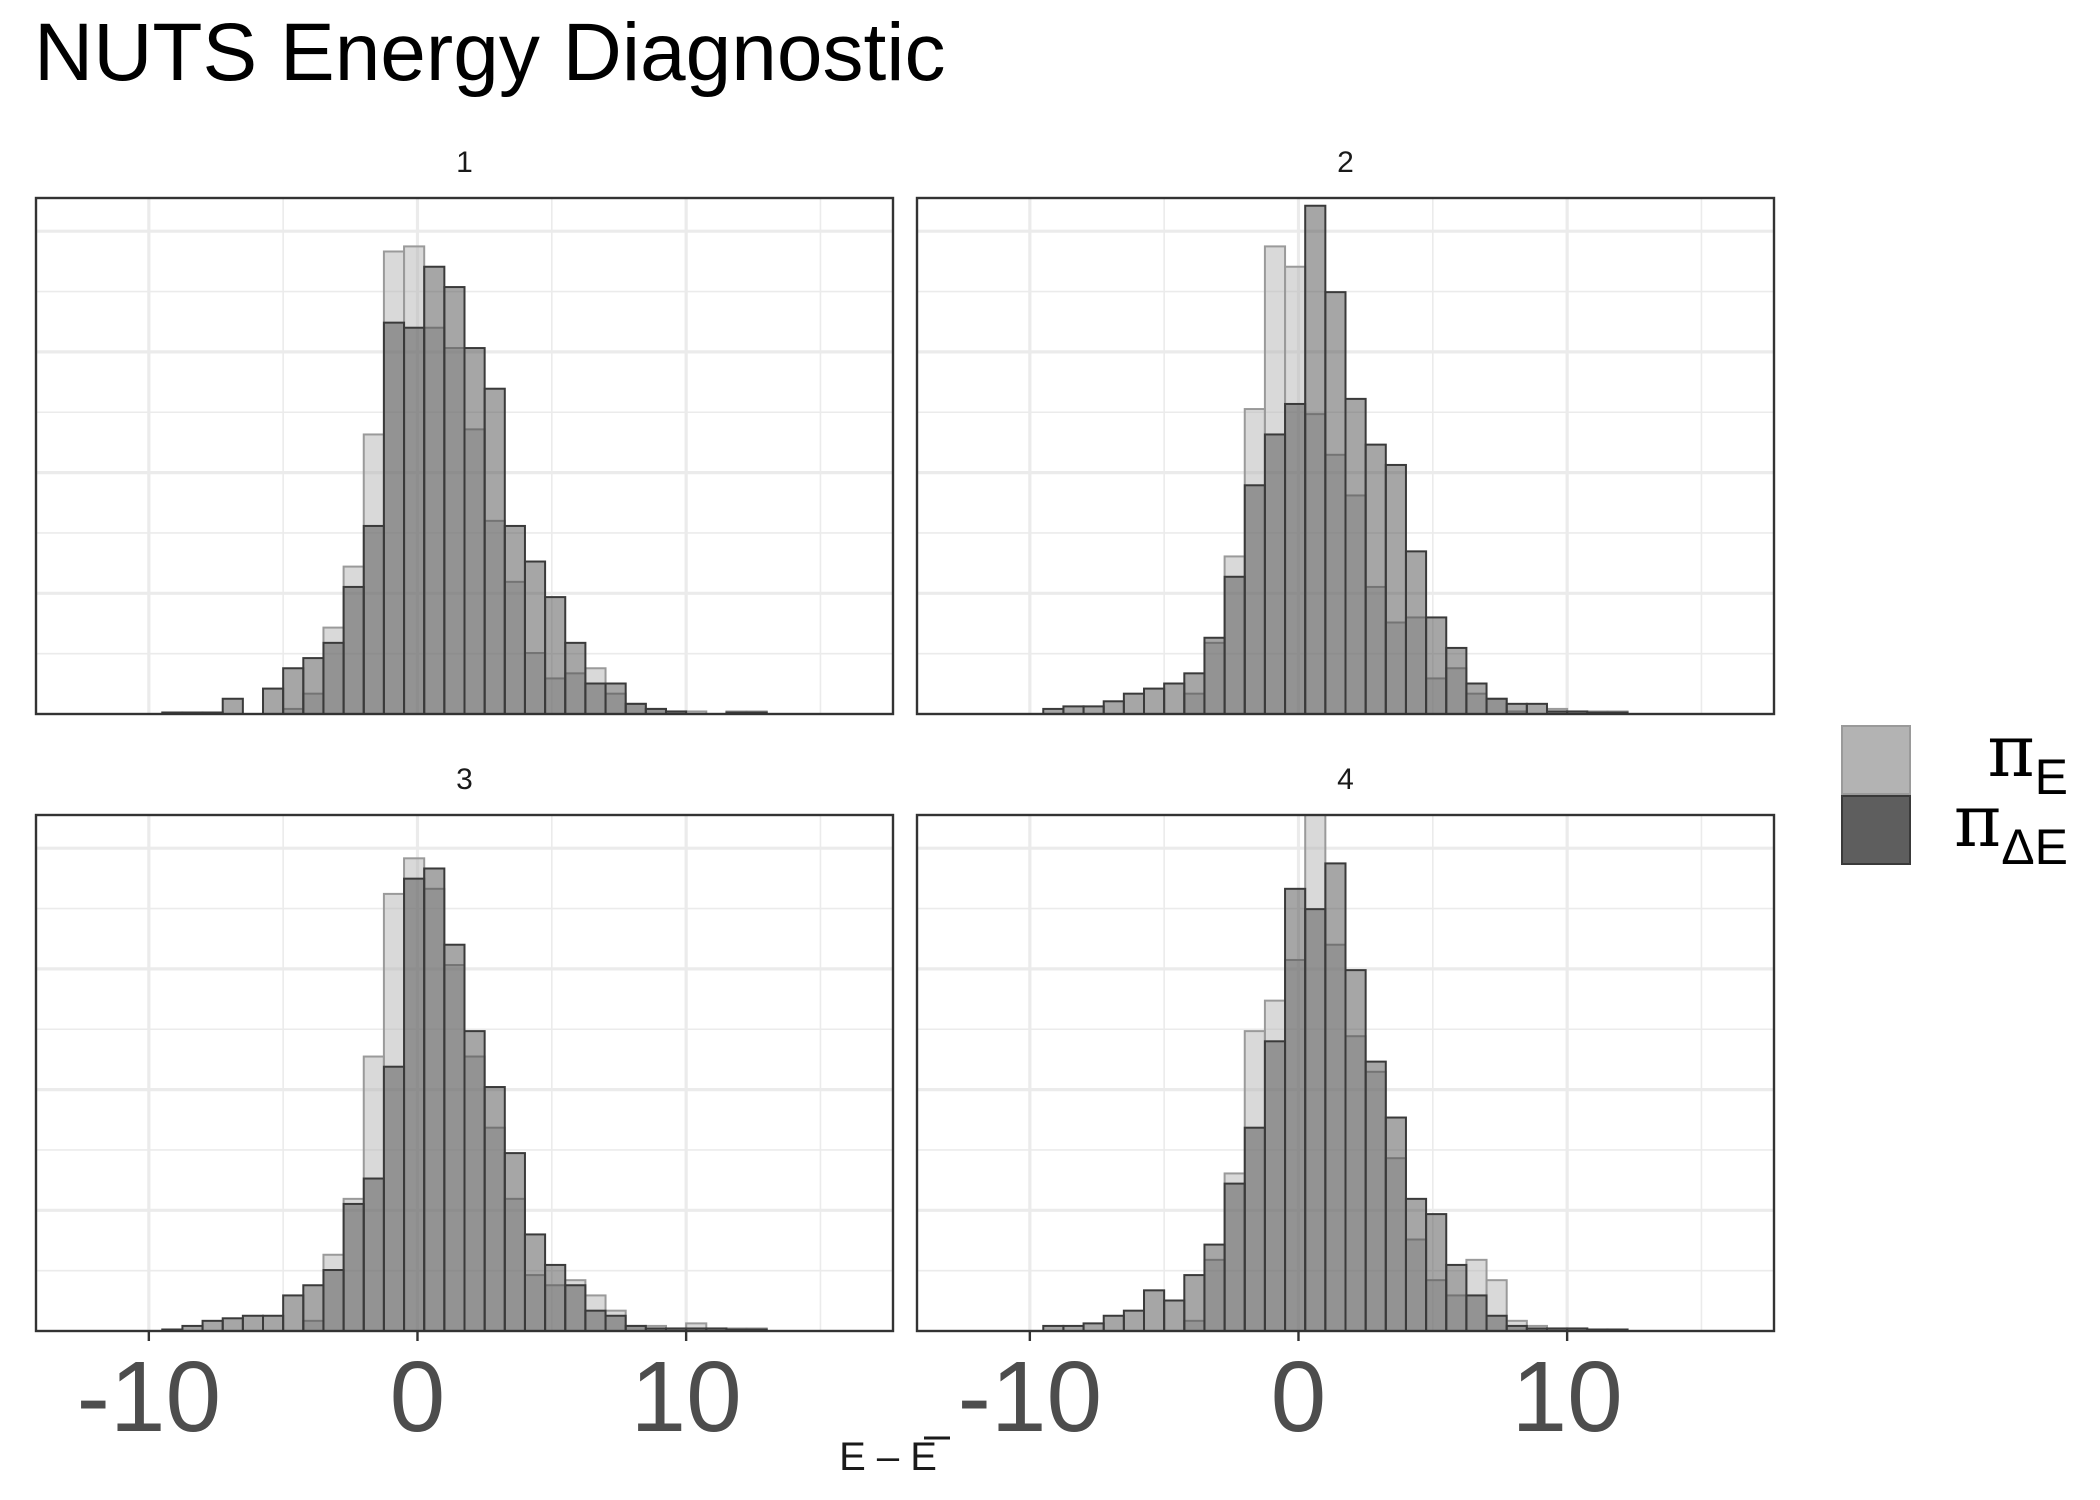  Describe the element at coordinates (464, 162) in the screenshot. I see `facet-strip-label: 1` at that location.